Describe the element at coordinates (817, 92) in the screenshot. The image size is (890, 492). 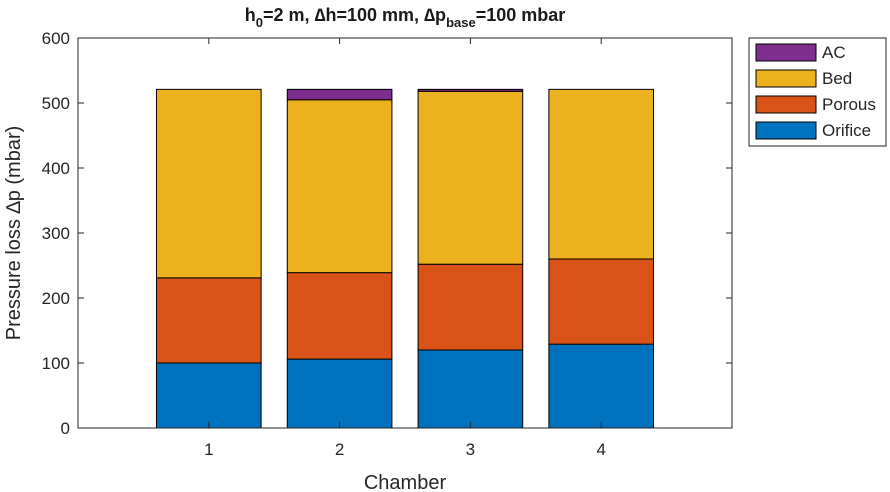
I see `legend: AC Bed Porous Orifice` at that location.